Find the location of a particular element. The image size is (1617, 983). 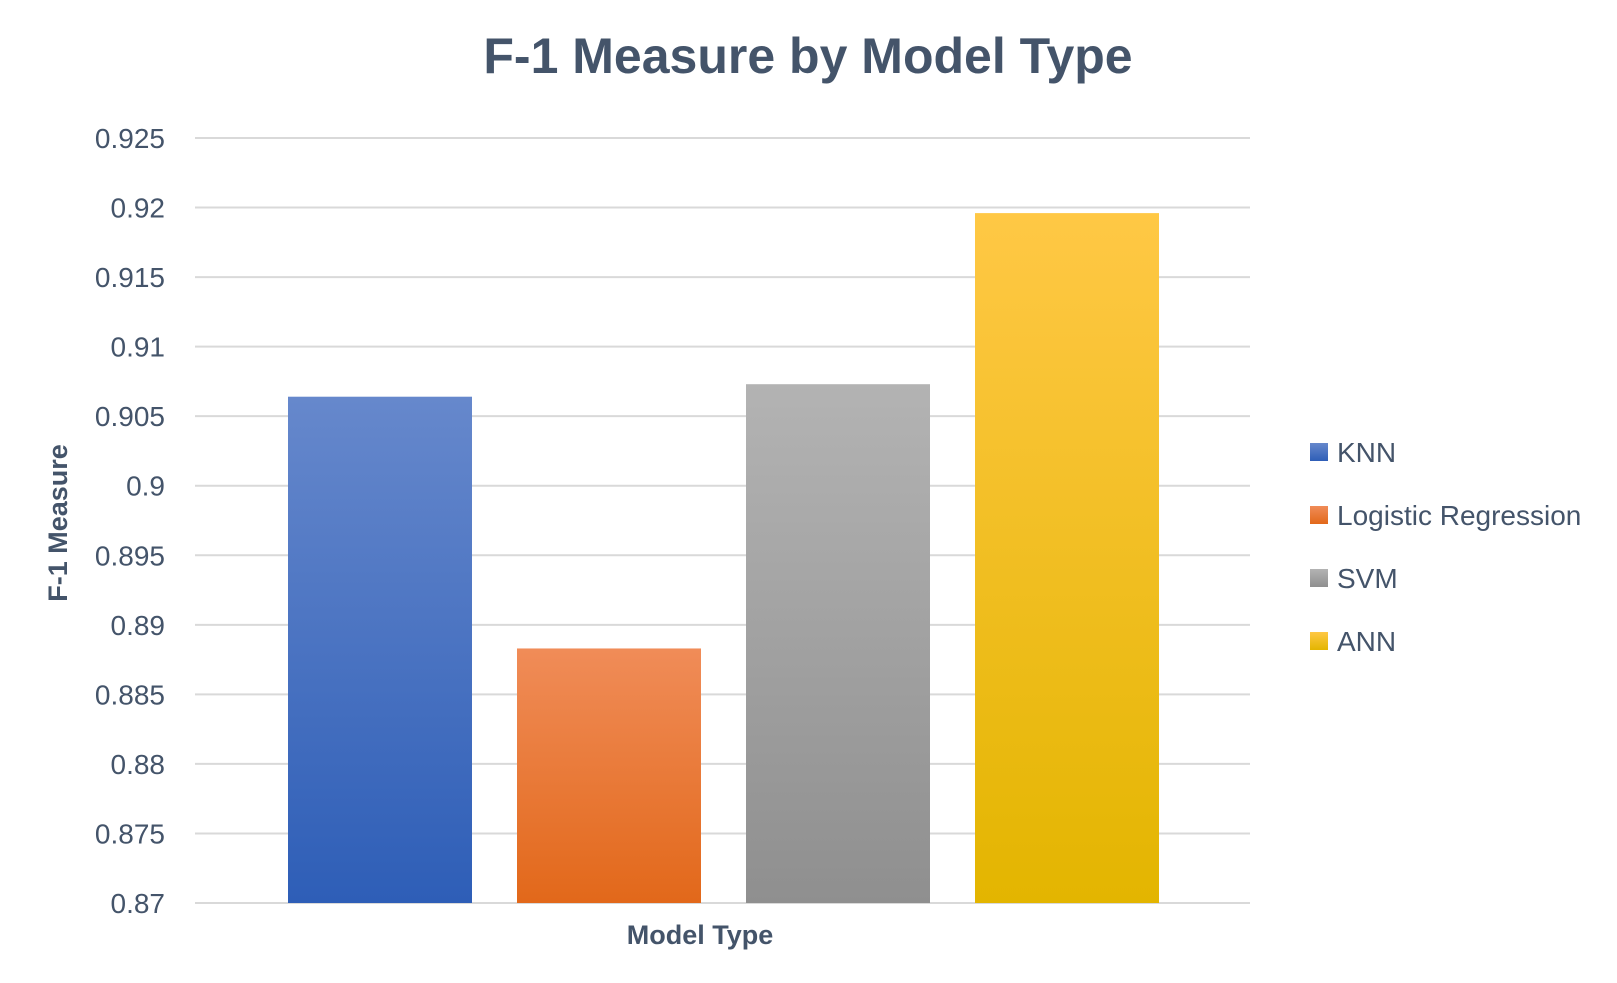

bar-svm is located at coordinates (838, 643).